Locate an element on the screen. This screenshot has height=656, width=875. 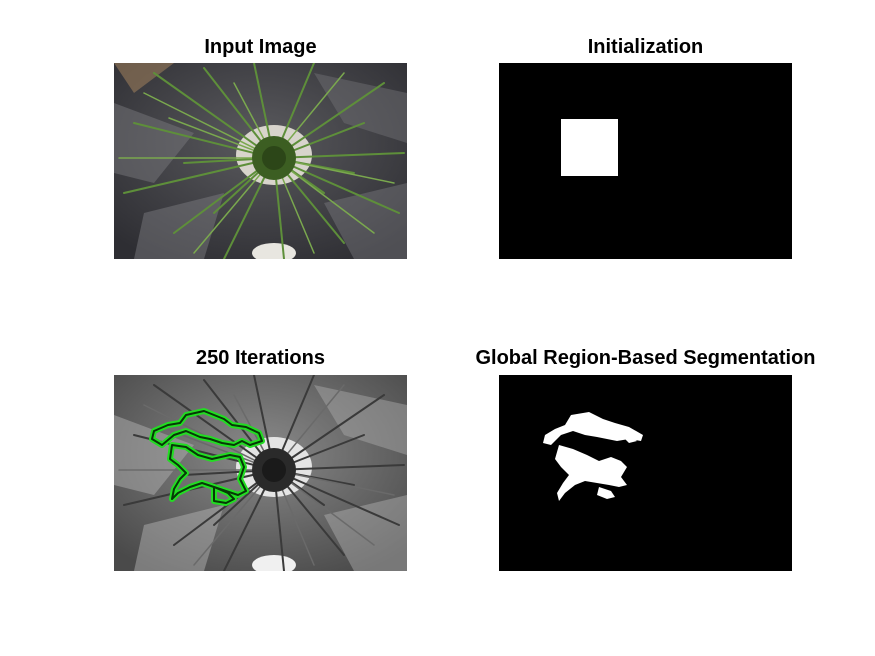
segmentation-mask-panel is located at coordinates (645, 473).